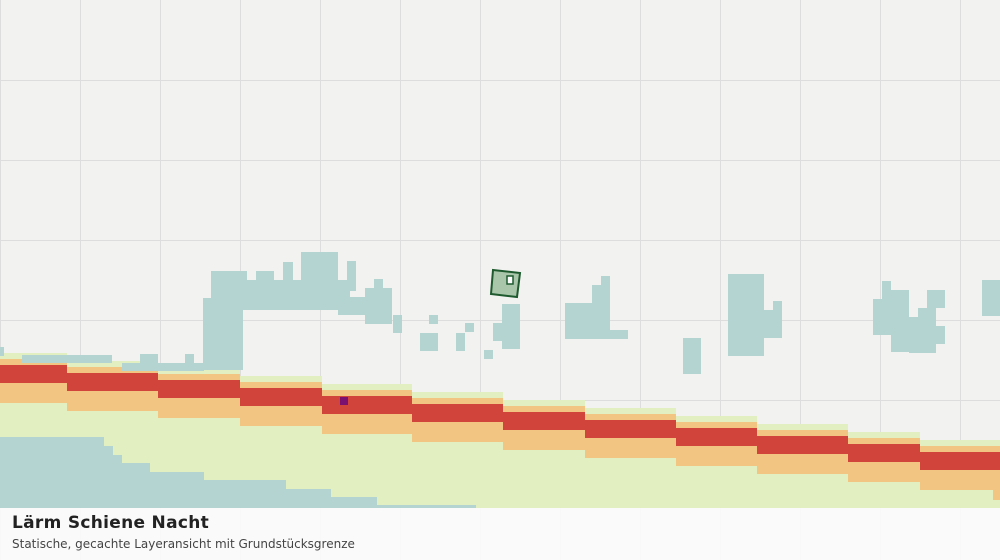  Describe the element at coordinates (344, 401) in the screenshot. I see `hotspot` at that location.